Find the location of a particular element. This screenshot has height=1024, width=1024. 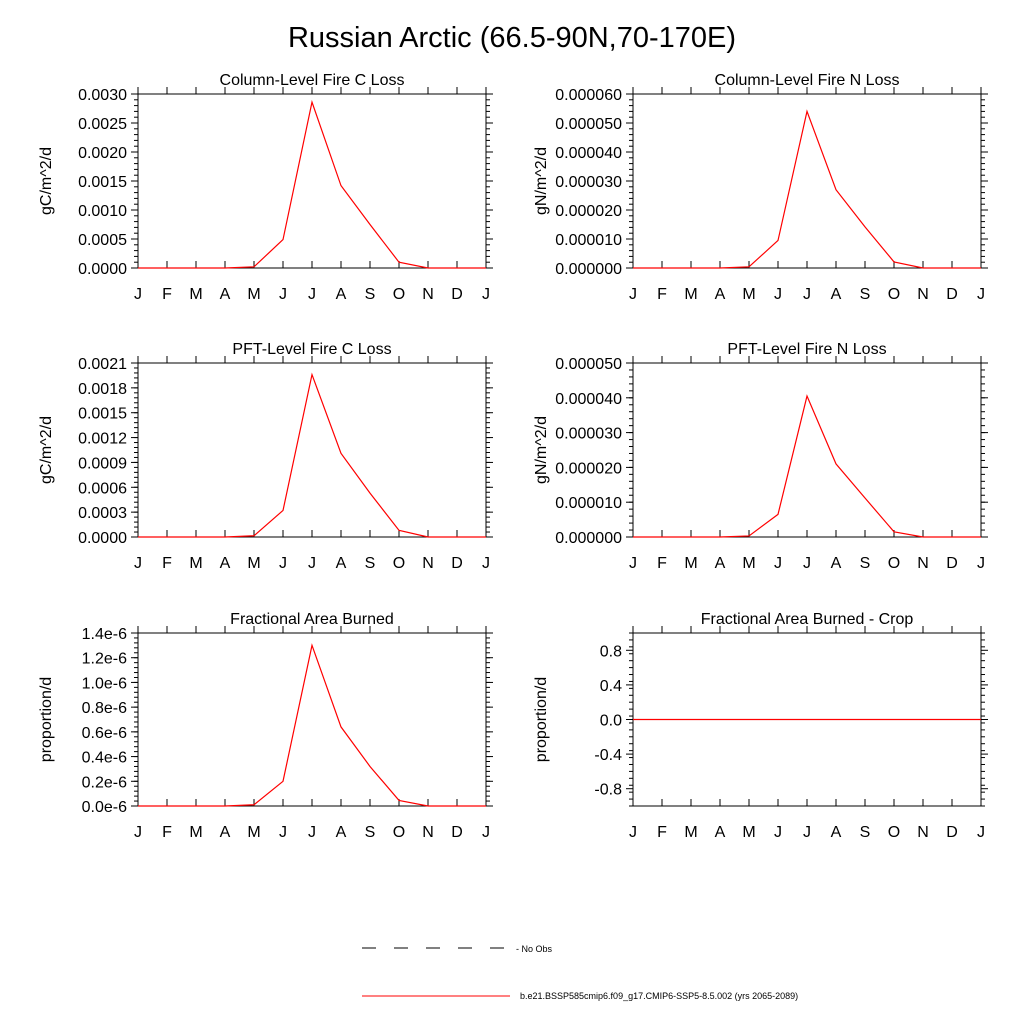

y-tick-label: 0.0020 is located at coordinates (102, 153).